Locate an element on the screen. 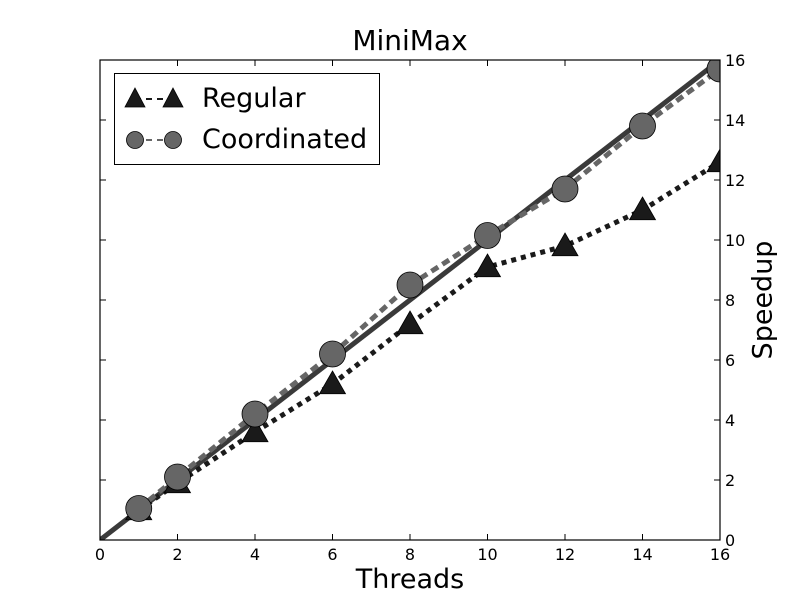  x-tick-label: 4 is located at coordinates (255, 554).